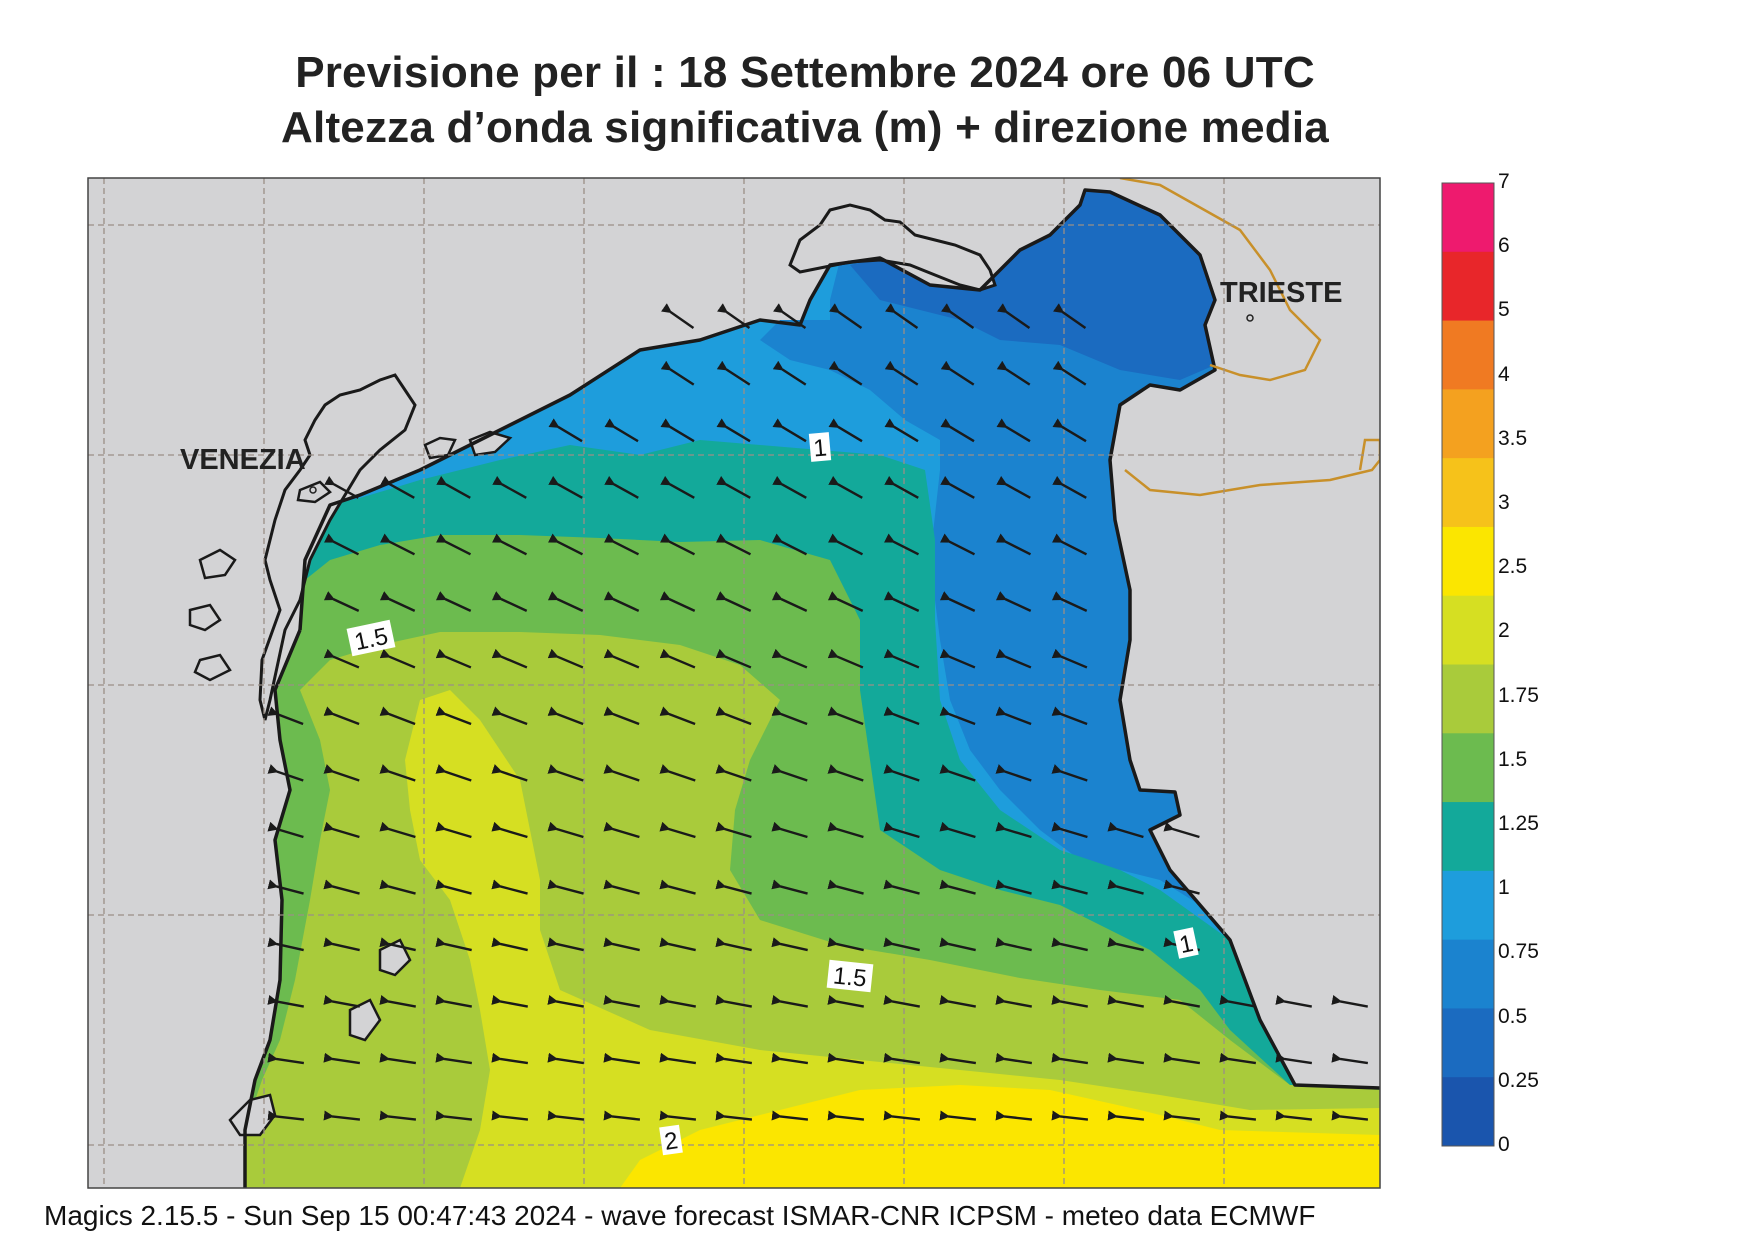 Image resolution: width=1755 pixels, height=1242 pixels. What do you see at coordinates (1281, 293) in the screenshot?
I see `city-label-trieste: TRIESTE` at bounding box center [1281, 293].